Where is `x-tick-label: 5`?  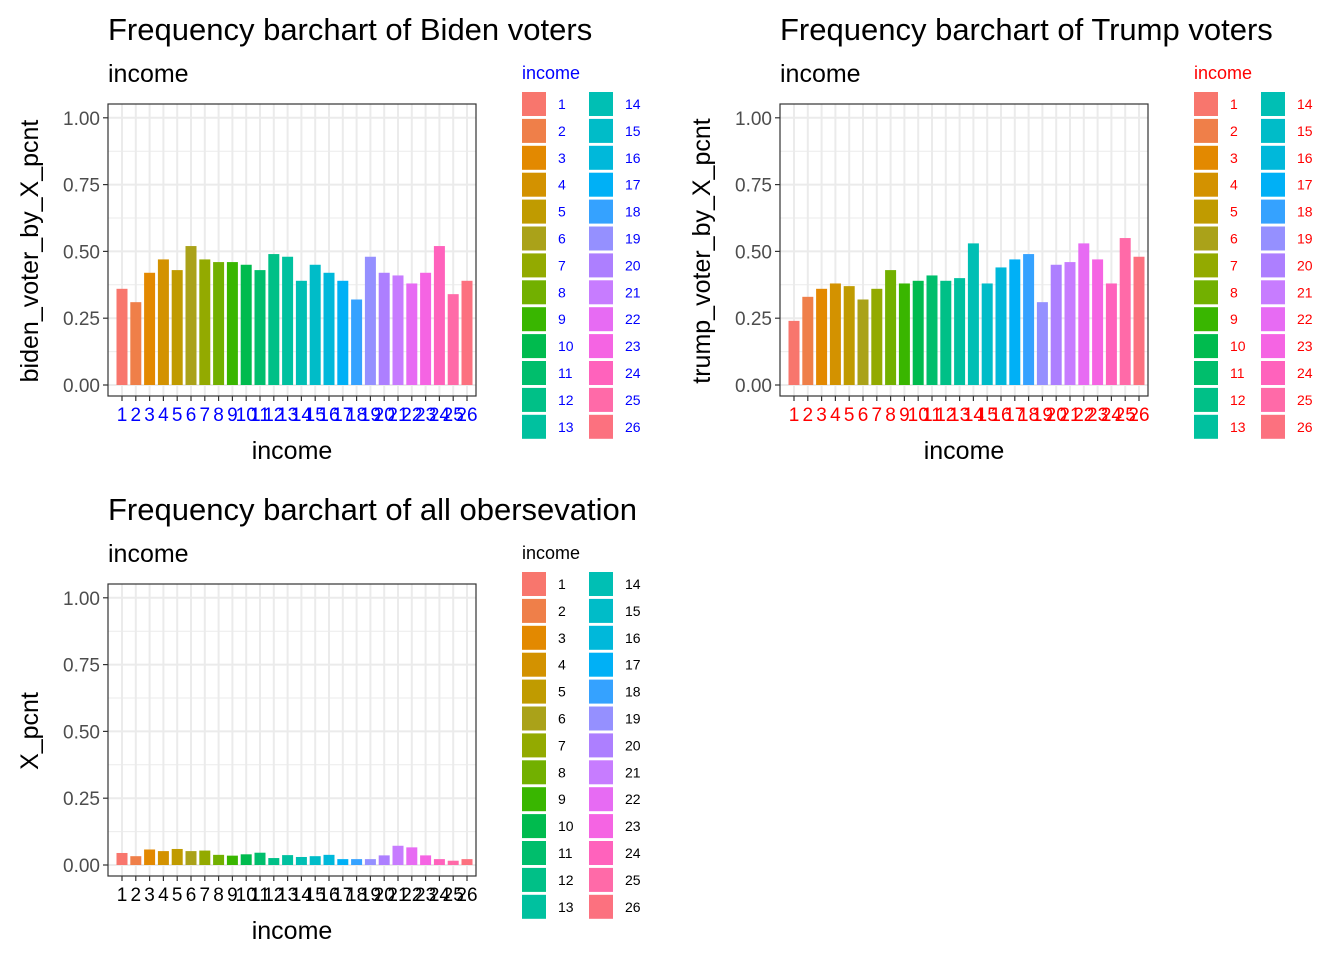 x-tick-label: 5 is located at coordinates (177, 415).